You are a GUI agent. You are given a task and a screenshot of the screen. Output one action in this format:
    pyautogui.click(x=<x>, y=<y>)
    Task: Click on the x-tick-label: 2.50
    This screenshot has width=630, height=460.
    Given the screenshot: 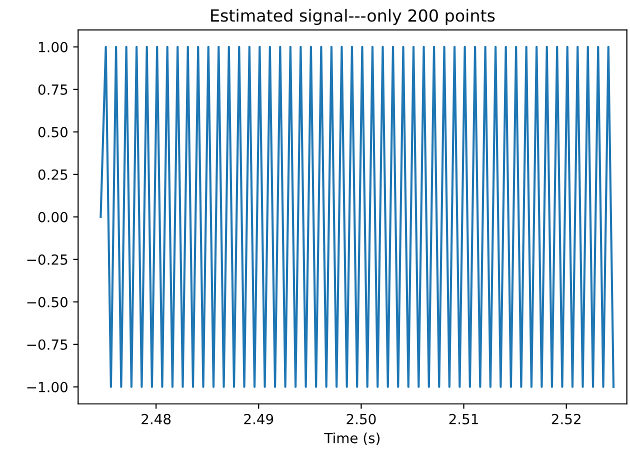 What is the action you would take?
    pyautogui.click(x=361, y=419)
    